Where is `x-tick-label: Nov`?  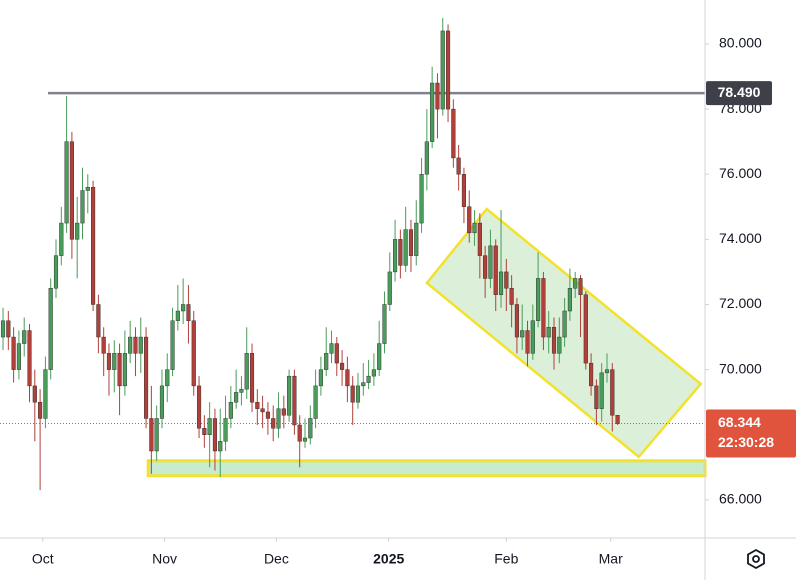
x-tick-label: Nov is located at coordinates (164, 559).